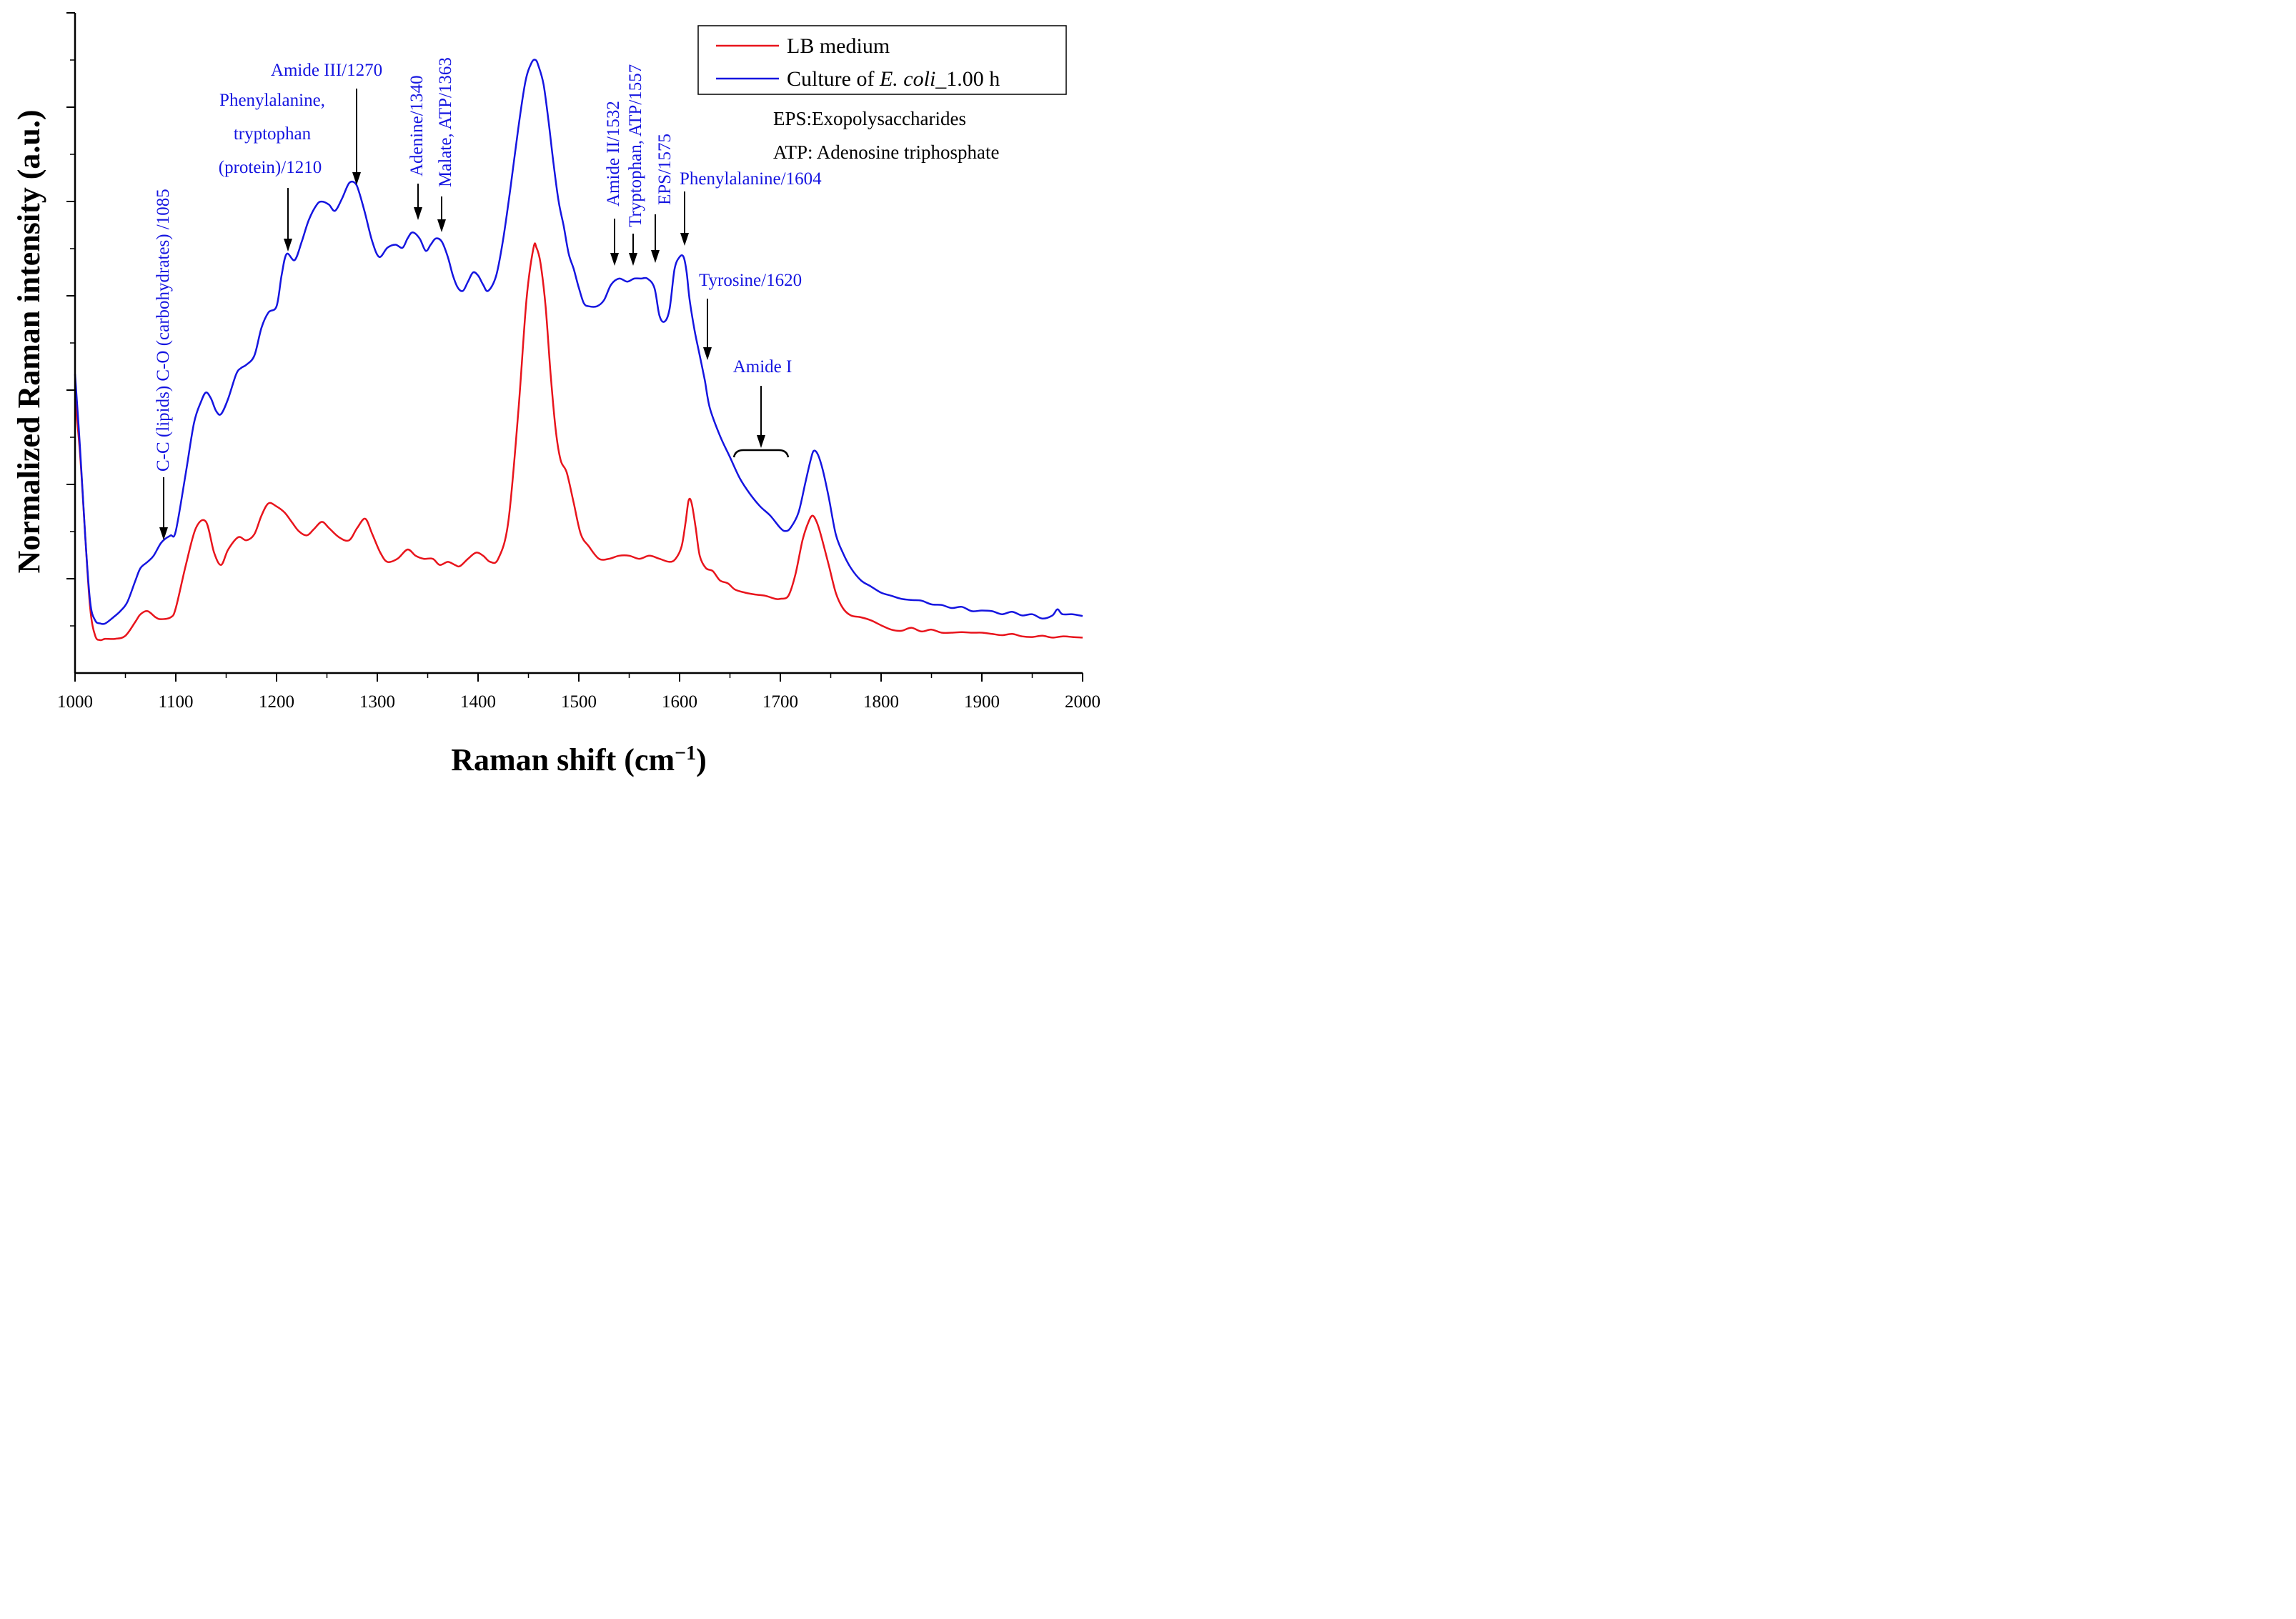 The width and height of the screenshot is (2296, 1619). I want to click on annotation-amide2: Amide II/1532, so click(614, 154).